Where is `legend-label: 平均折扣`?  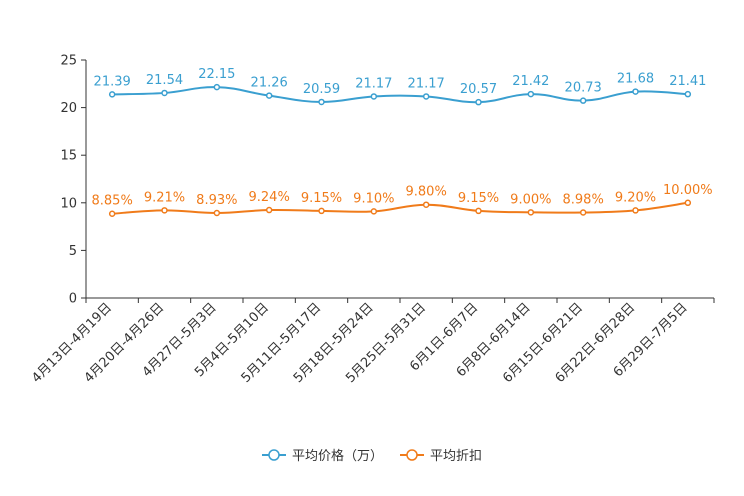
legend-label: 平均折扣 is located at coordinates (456, 456).